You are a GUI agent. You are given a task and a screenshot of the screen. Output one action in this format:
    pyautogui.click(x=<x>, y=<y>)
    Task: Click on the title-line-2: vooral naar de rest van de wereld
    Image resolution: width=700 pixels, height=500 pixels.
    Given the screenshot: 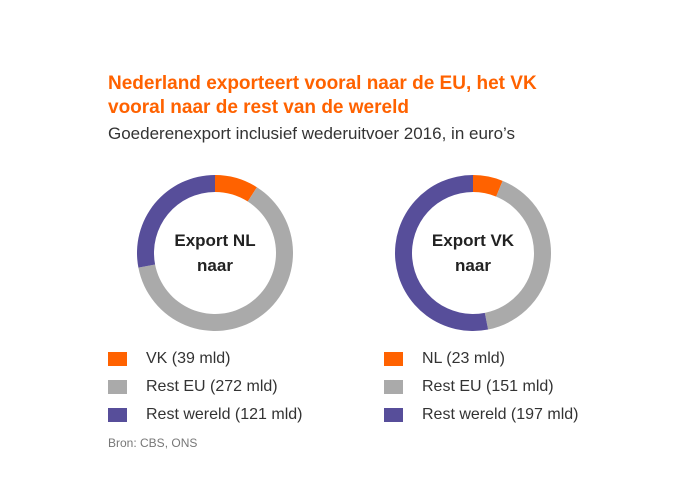 What is the action you would take?
    pyautogui.click(x=258, y=107)
    